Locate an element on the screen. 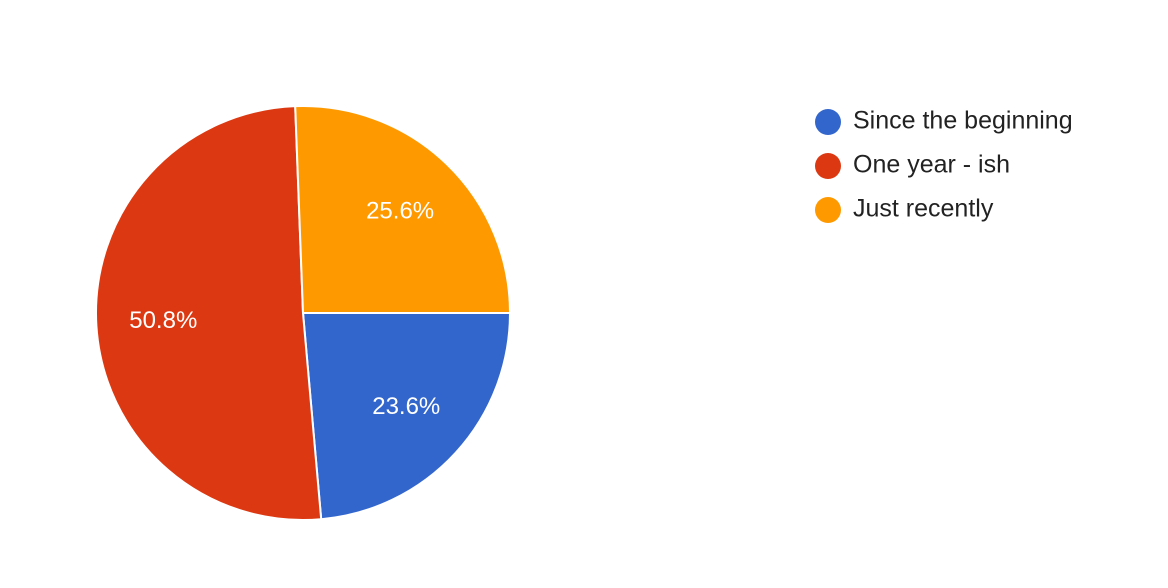 The height and width of the screenshot is (588, 1168). legend-label: Since the beginning is located at coordinates (963, 121).